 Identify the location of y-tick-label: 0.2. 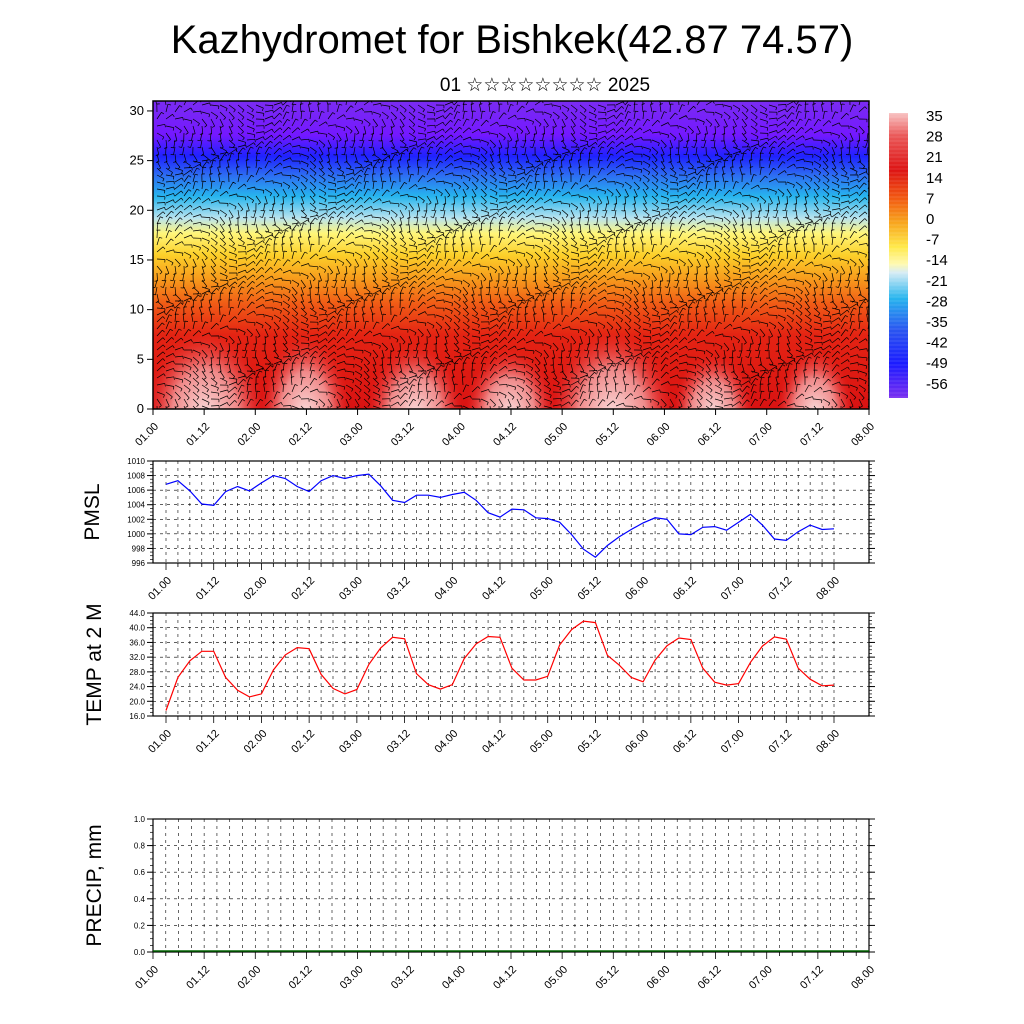
(140, 925).